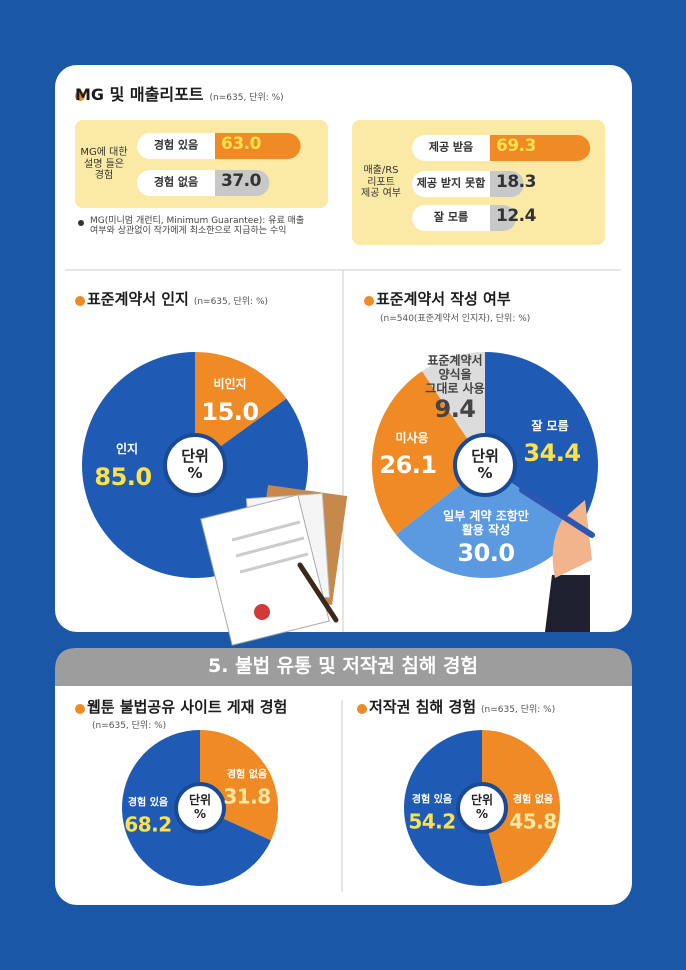 Image resolution: width=686 pixels, height=970 pixels. I want to click on value-label: 69.3, so click(516, 146).